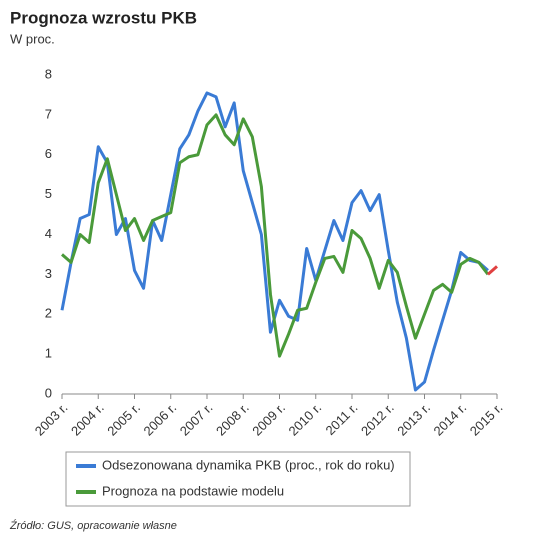  What do you see at coordinates (413, 419) in the screenshot?
I see `x-tick-label: 2013 r.` at bounding box center [413, 419].